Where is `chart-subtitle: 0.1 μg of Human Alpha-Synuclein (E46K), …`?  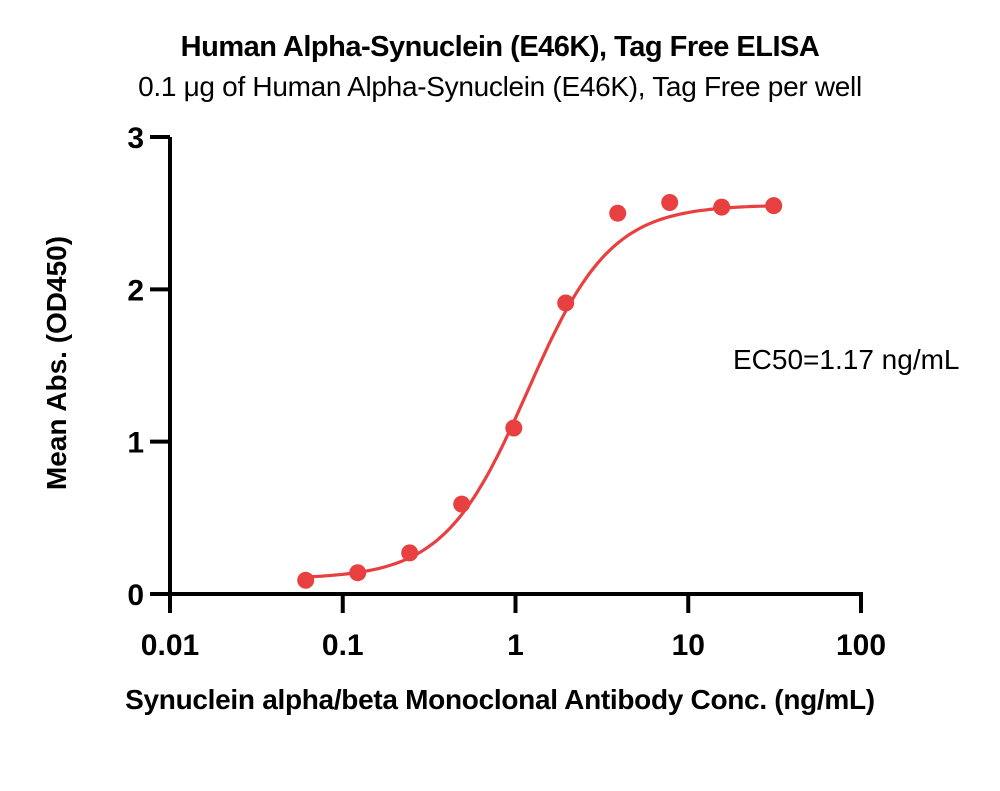 chart-subtitle: 0.1 μg of Human Alpha-Synuclein (E46K), … is located at coordinates (500, 86).